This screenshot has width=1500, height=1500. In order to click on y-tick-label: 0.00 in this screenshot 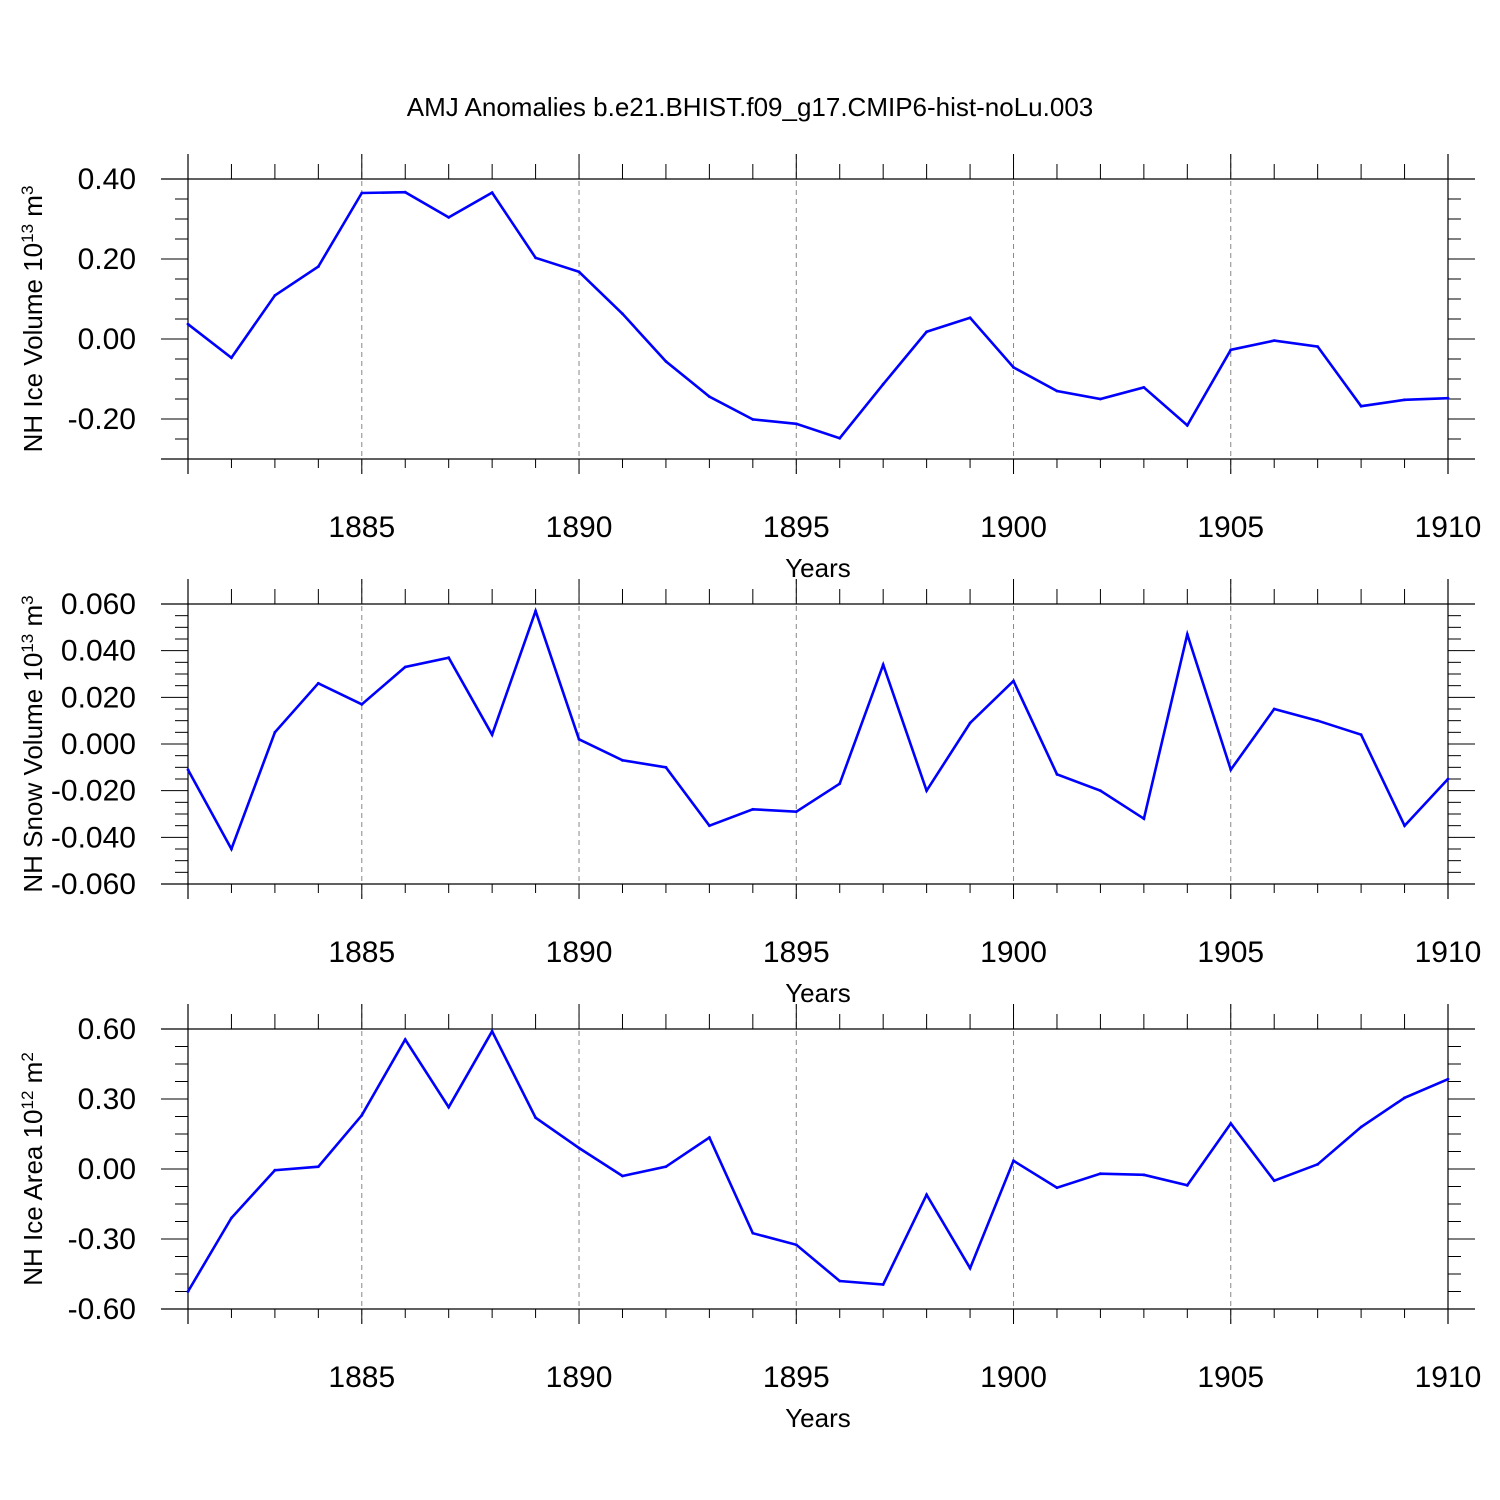, I will do `click(107, 1169)`.